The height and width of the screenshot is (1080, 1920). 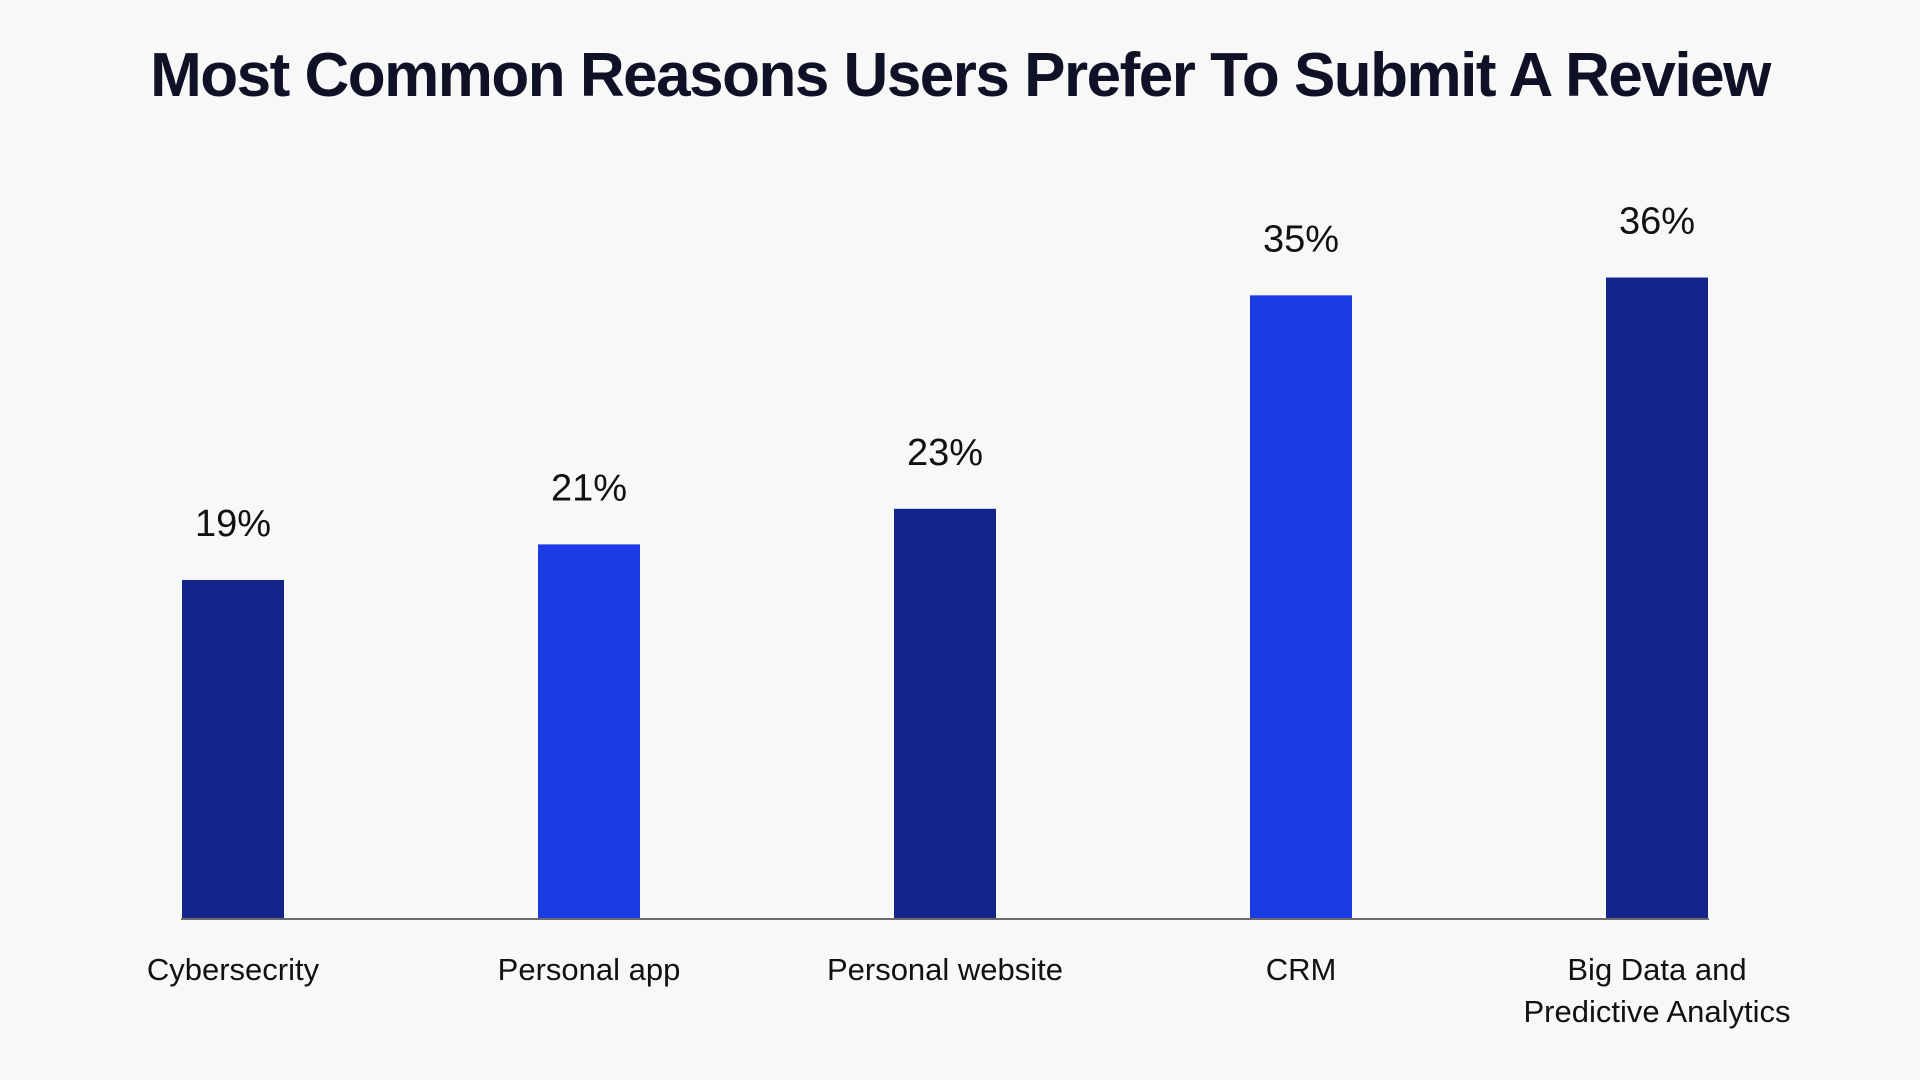 What do you see at coordinates (1657, 222) in the screenshot?
I see `value-label-4: 36%` at bounding box center [1657, 222].